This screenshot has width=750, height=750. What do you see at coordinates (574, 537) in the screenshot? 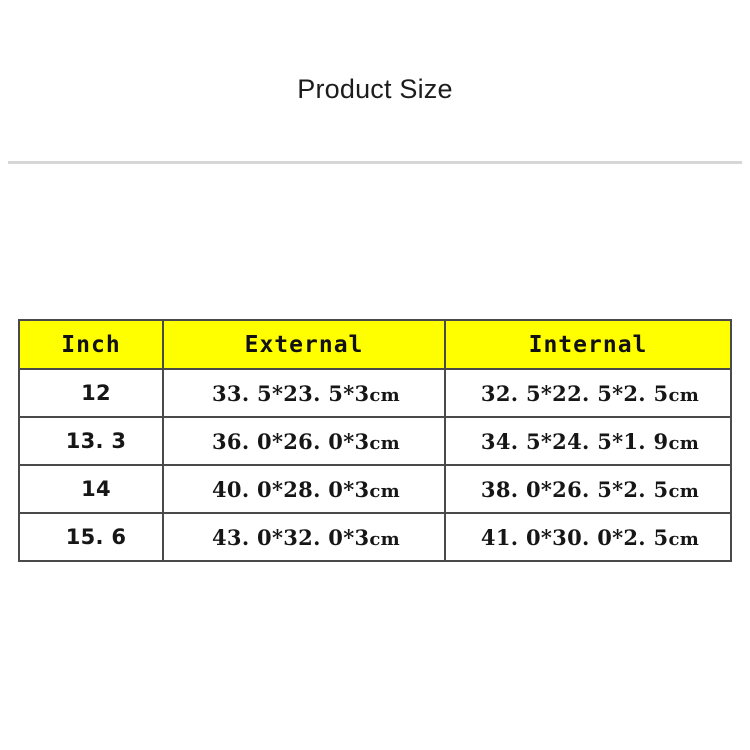
I see `cell-internal-value: 41. 0*30. 0*2. 5` at bounding box center [574, 537].